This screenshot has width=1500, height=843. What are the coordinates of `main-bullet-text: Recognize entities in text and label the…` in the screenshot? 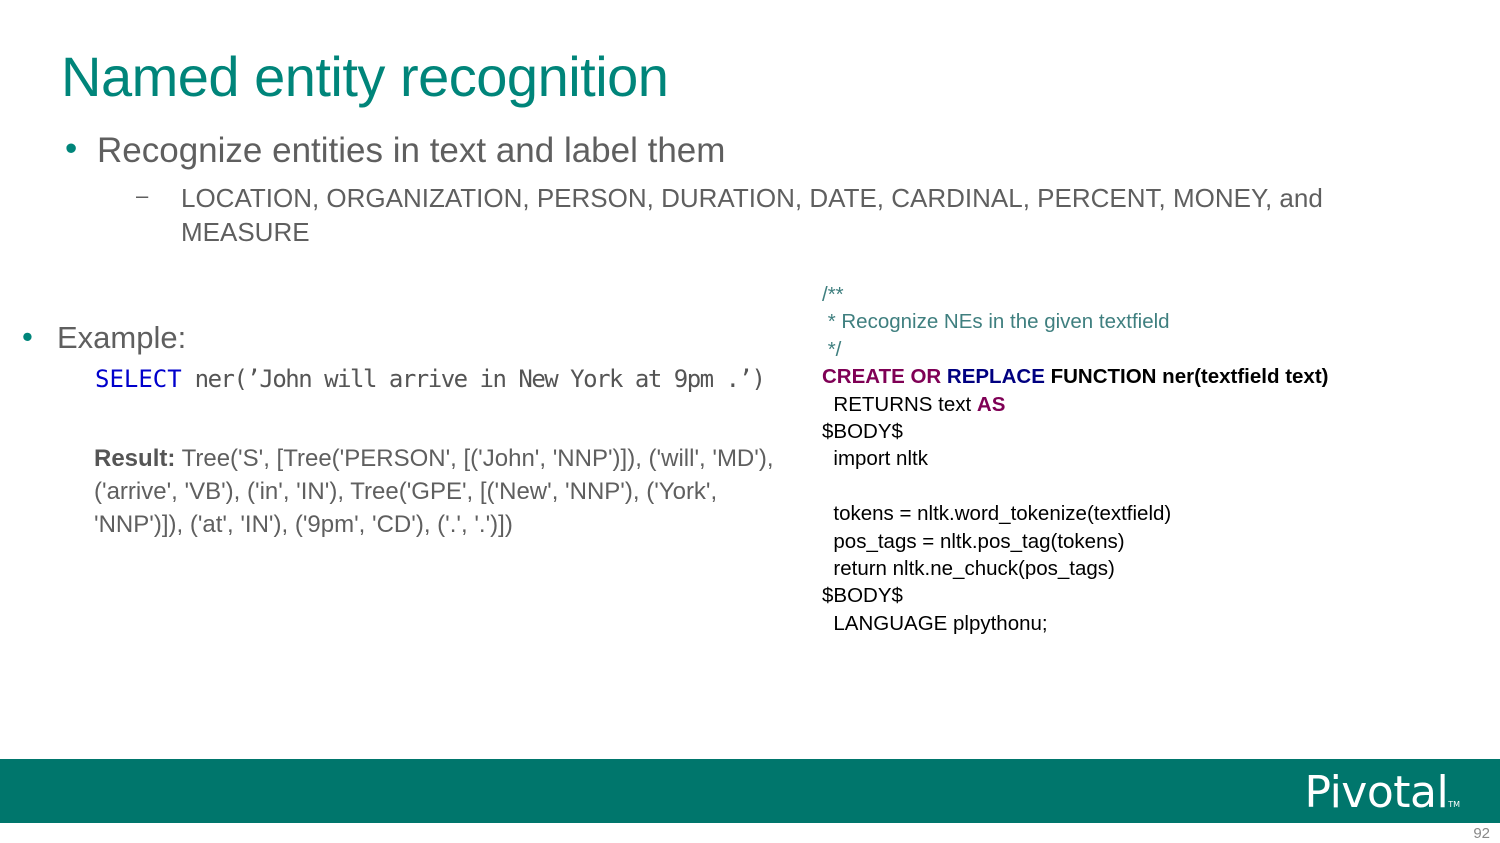 It's located at (411, 150).